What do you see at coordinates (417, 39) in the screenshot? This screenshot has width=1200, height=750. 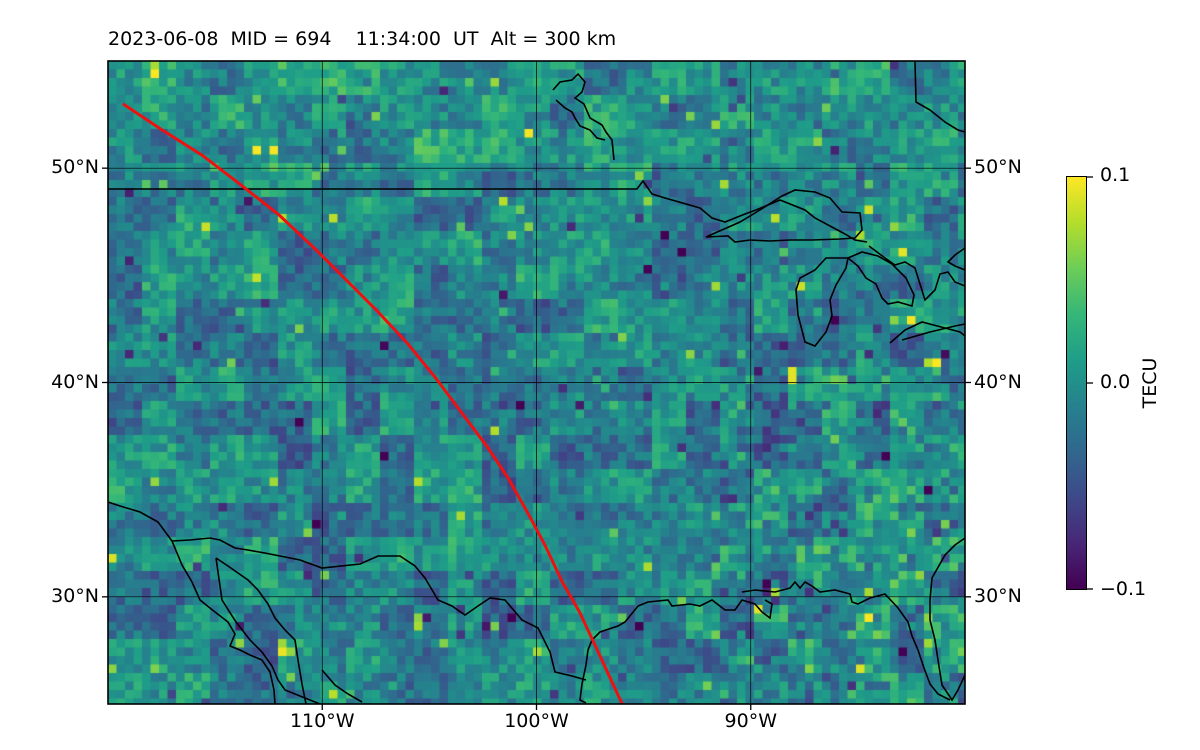 I see `title-time: 11:34:00 UT` at bounding box center [417, 39].